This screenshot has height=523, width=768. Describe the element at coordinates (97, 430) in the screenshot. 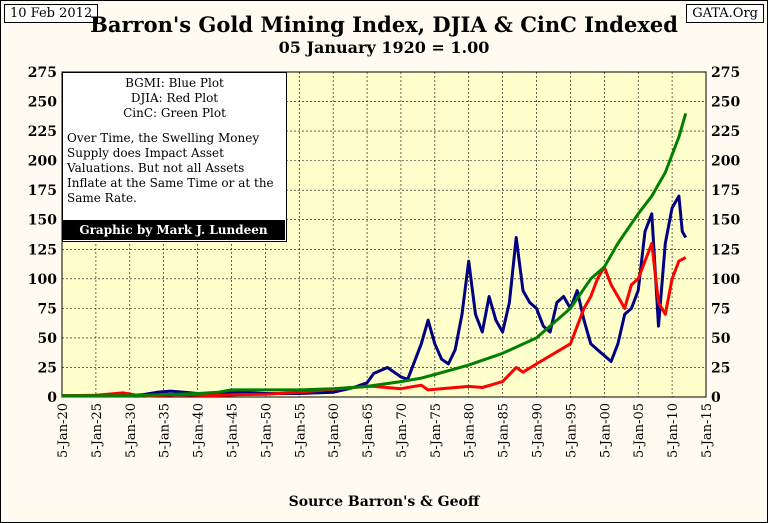

I see `x-tick-label: 5-Jan-25` at that location.